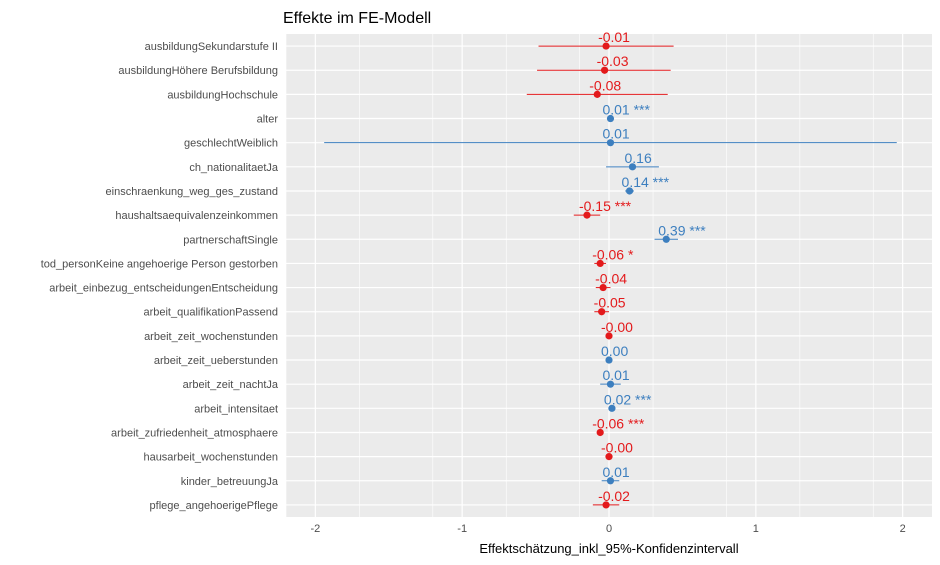 Image resolution: width=940 pixels, height=565 pixels. Describe the element at coordinates (196, 216) in the screenshot. I see `y-tick-label: haushaltsaequivalenzeinkommen` at that location.